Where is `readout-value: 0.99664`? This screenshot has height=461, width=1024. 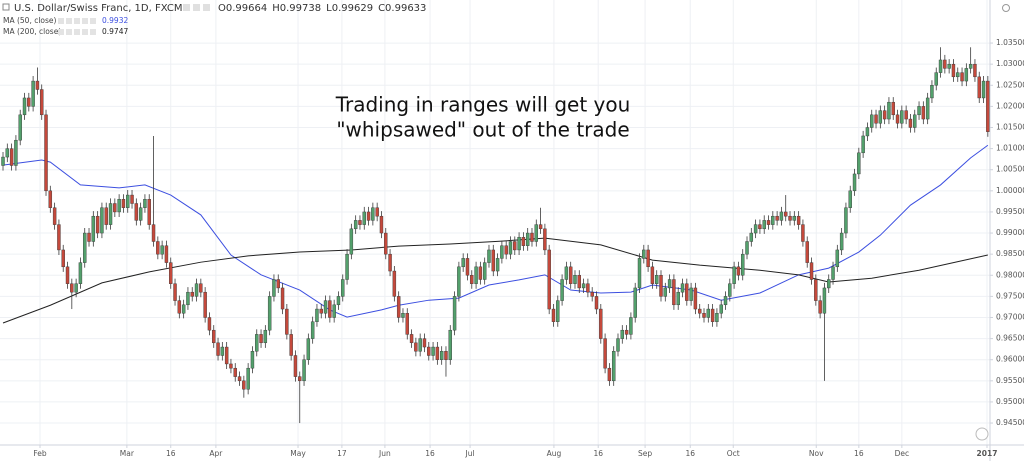
readout-value: 0.99664 is located at coordinates (246, 8).